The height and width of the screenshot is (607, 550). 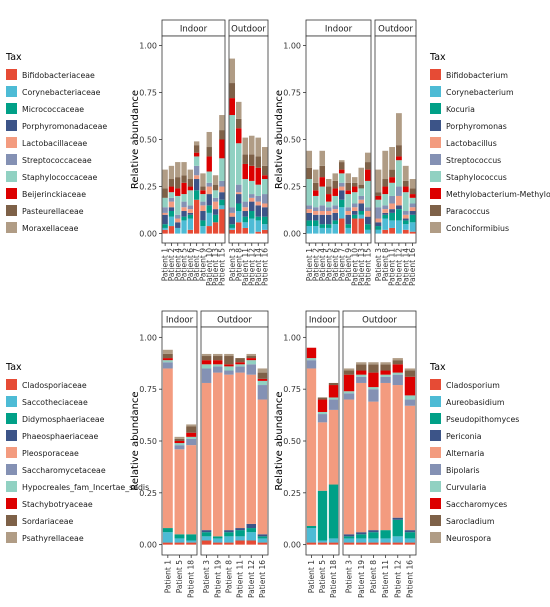 What do you see at coordinates (218, 369) in the screenshot?
I see `bar-segment-saccharomycetaceae` at bounding box center [218, 369].